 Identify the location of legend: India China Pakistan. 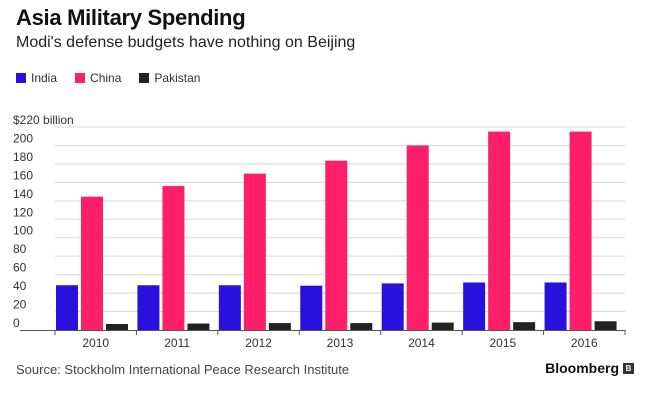
(117, 78).